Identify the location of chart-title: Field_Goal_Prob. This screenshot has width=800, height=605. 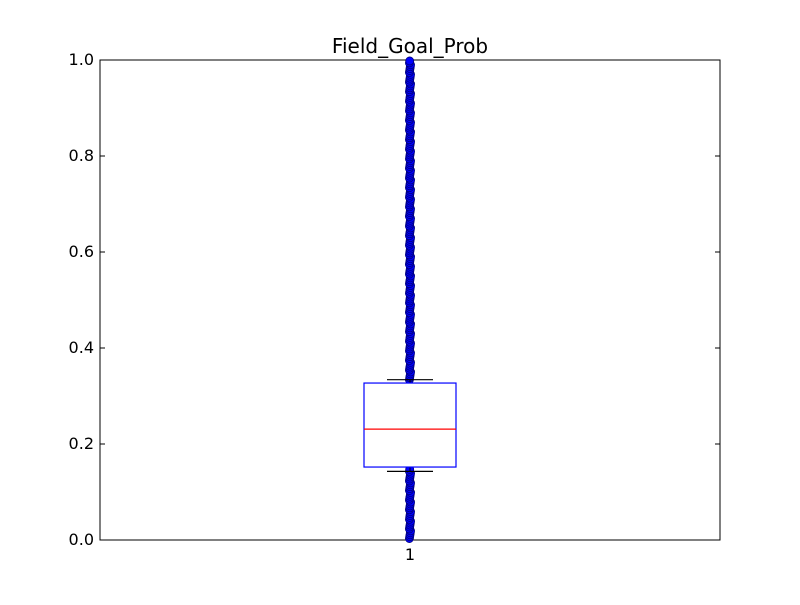
(410, 46).